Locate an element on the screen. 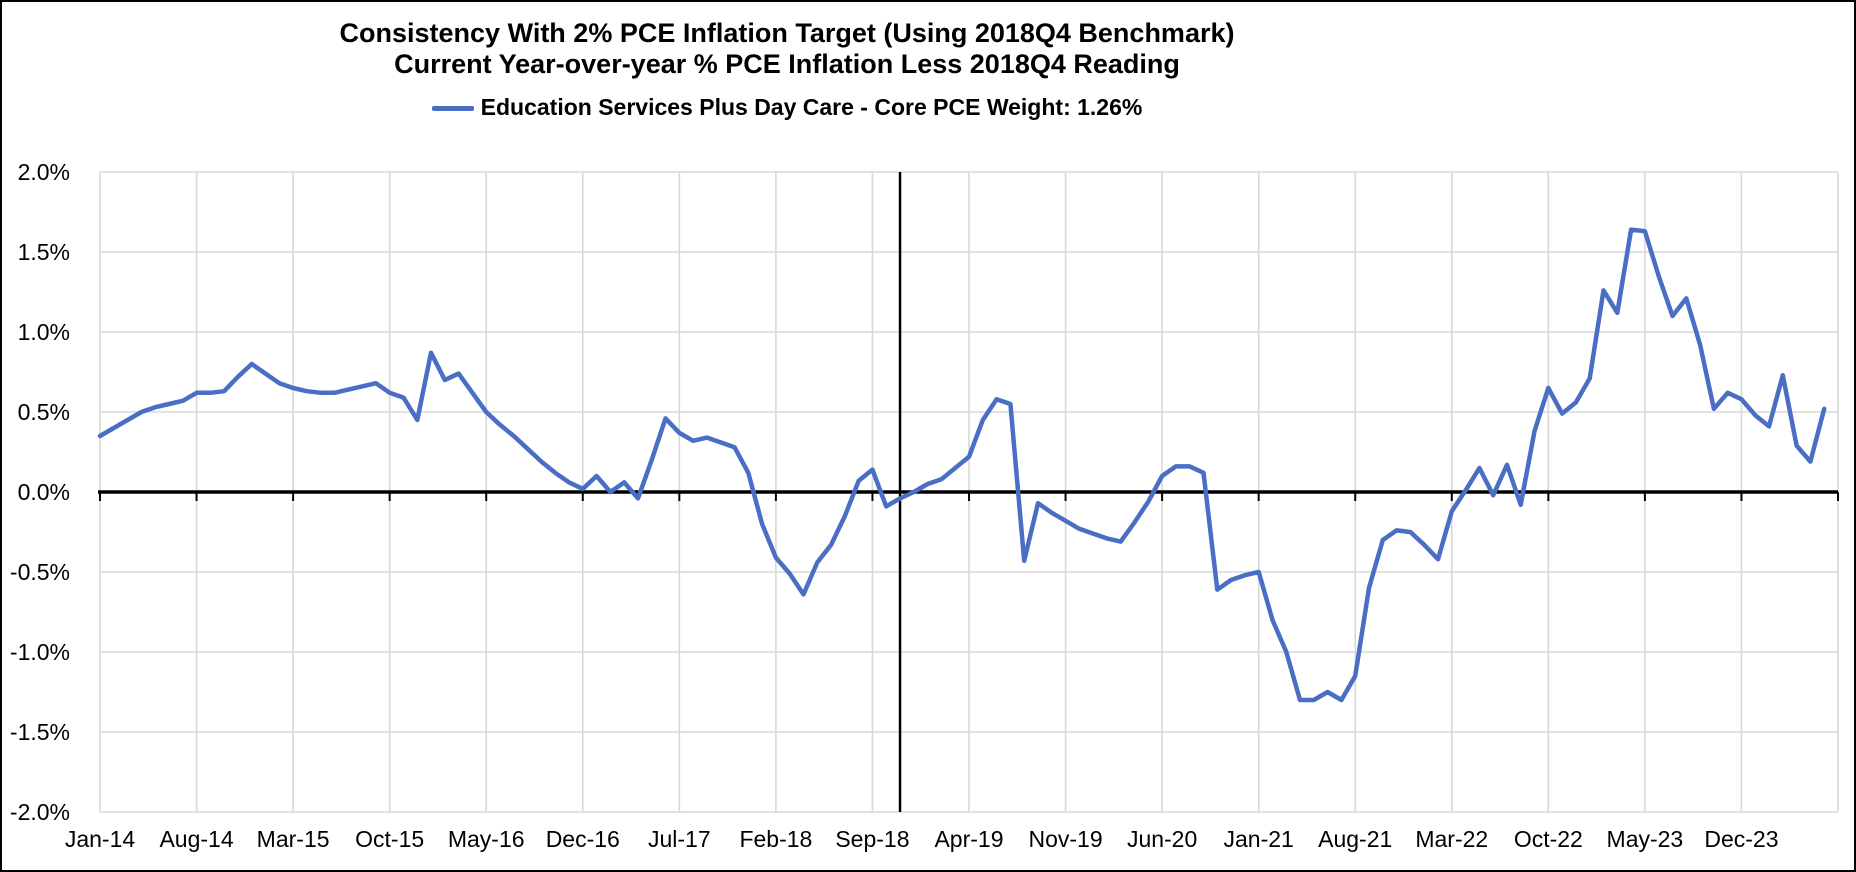  y-tick-label: 0.0% is located at coordinates (44, 492).